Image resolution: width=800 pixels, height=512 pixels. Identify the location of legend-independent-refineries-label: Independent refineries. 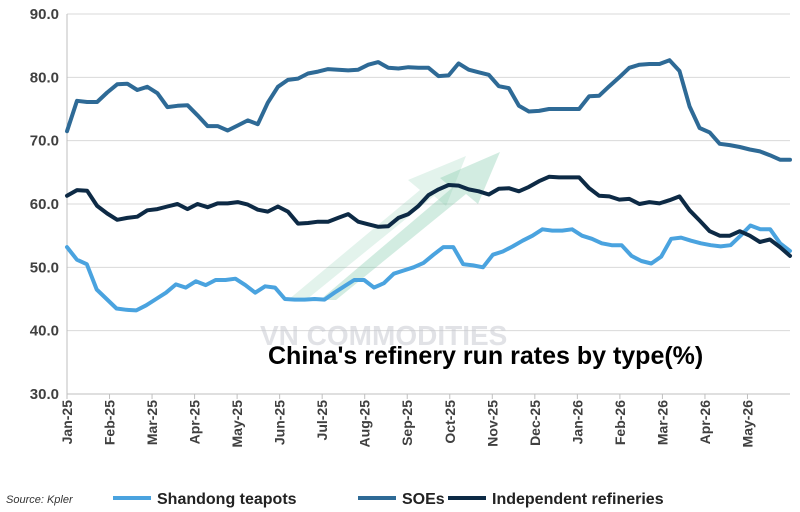
(578, 499).